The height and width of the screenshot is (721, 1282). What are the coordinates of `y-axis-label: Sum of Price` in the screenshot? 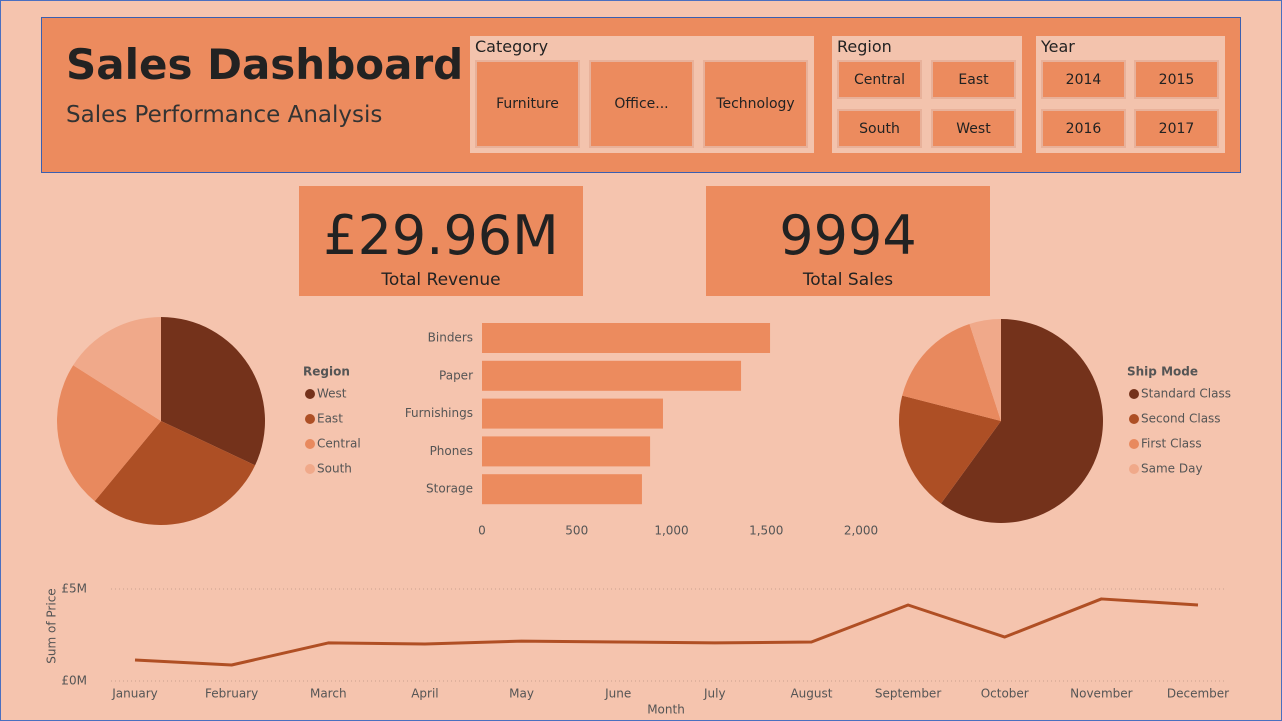 It's located at (52, 625).